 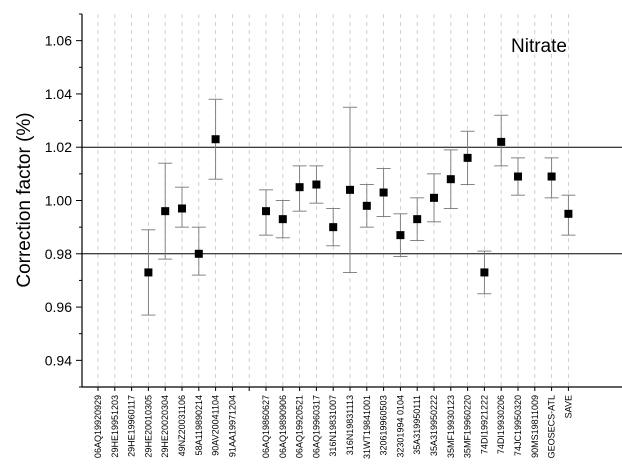 I want to click on x-tick-label: 90AV20041104, so click(x=216, y=425).